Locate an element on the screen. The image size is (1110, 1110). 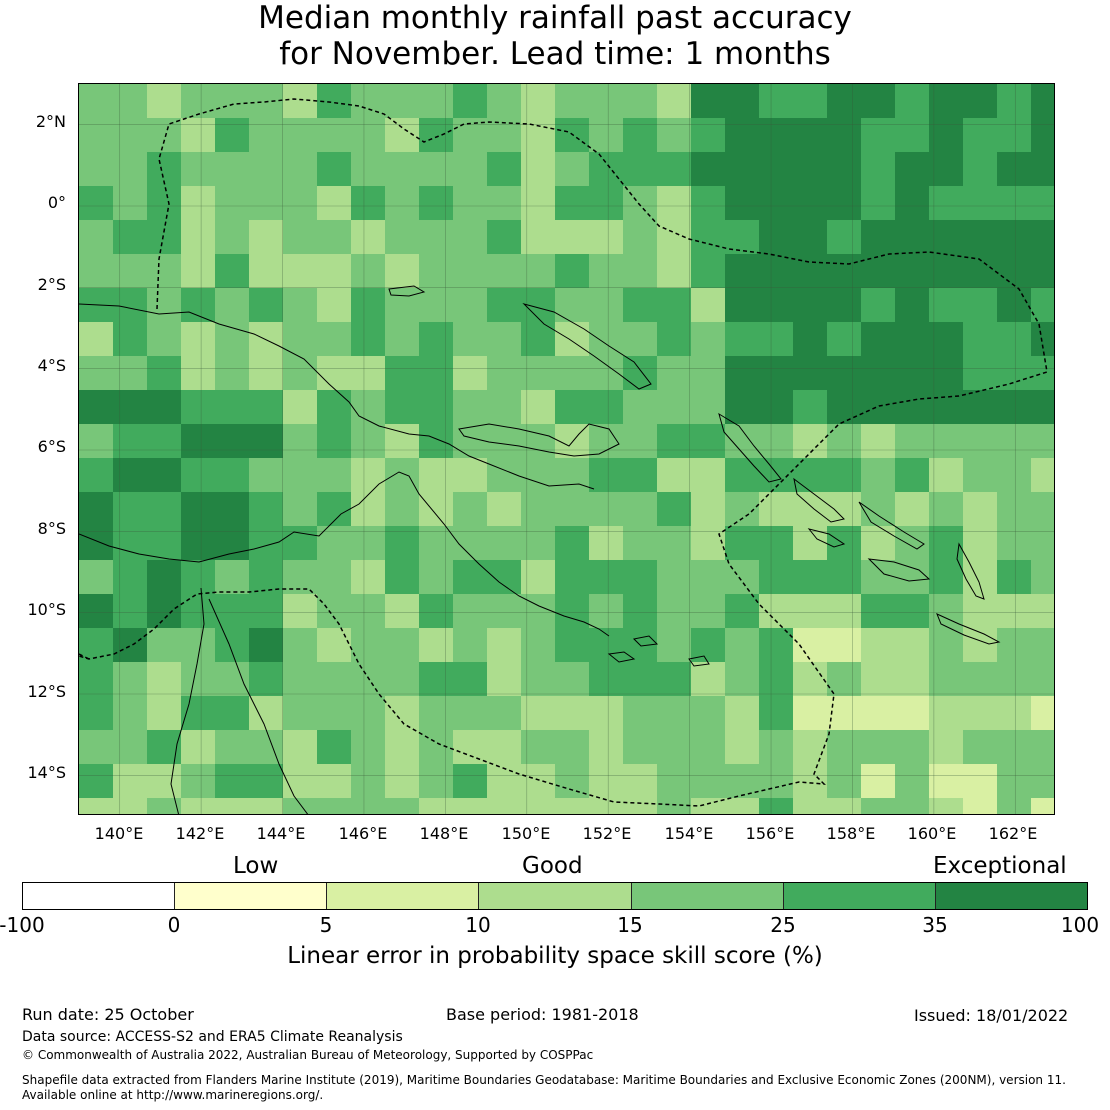
manus-island is located at coordinates (407, 291).